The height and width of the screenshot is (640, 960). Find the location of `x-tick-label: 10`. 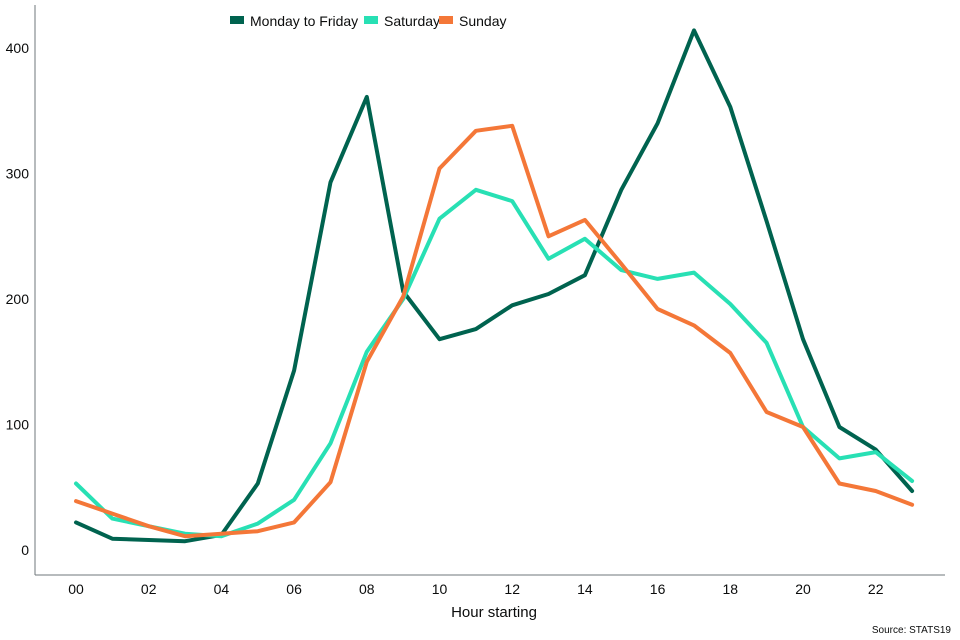

x-tick-label: 10 is located at coordinates (440, 589).